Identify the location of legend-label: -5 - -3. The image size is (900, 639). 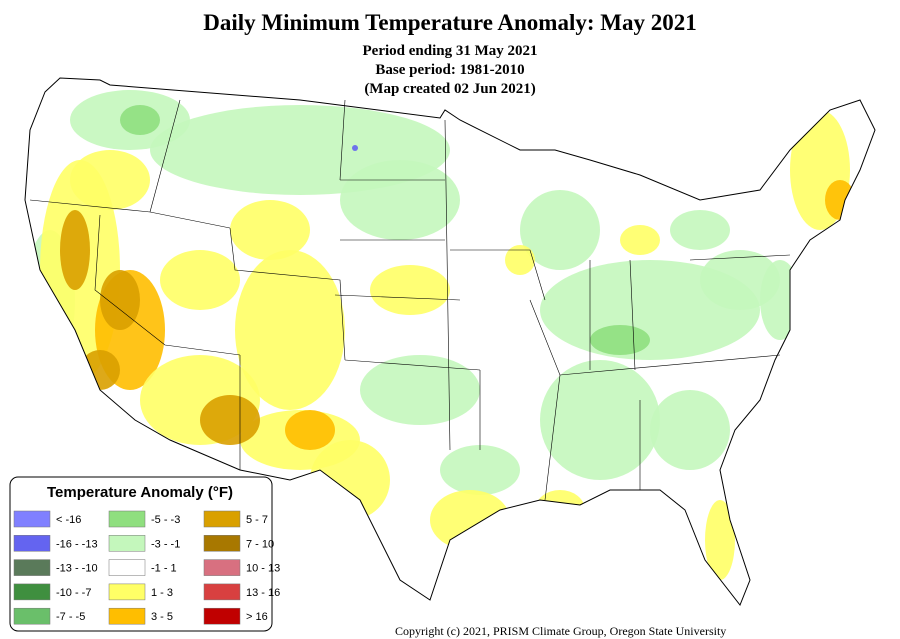
(165, 520).